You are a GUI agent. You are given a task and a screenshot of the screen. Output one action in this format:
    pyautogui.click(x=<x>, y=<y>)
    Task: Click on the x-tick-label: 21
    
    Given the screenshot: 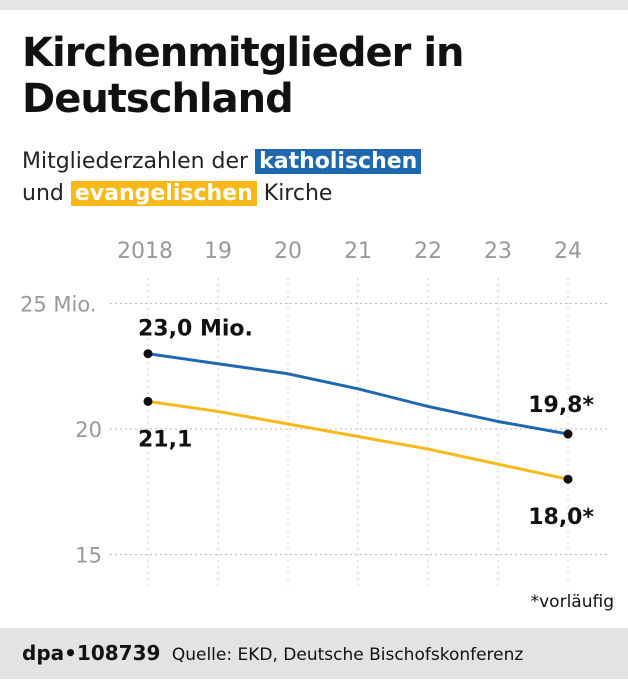 What is the action you would take?
    pyautogui.click(x=358, y=251)
    